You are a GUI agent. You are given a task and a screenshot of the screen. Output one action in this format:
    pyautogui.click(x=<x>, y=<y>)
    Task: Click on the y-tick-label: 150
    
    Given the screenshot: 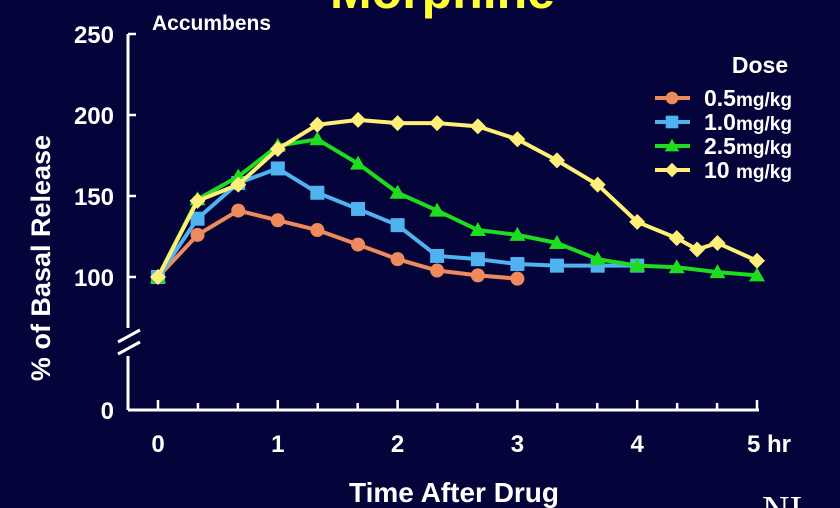 What is the action you would take?
    pyautogui.click(x=94, y=197)
    